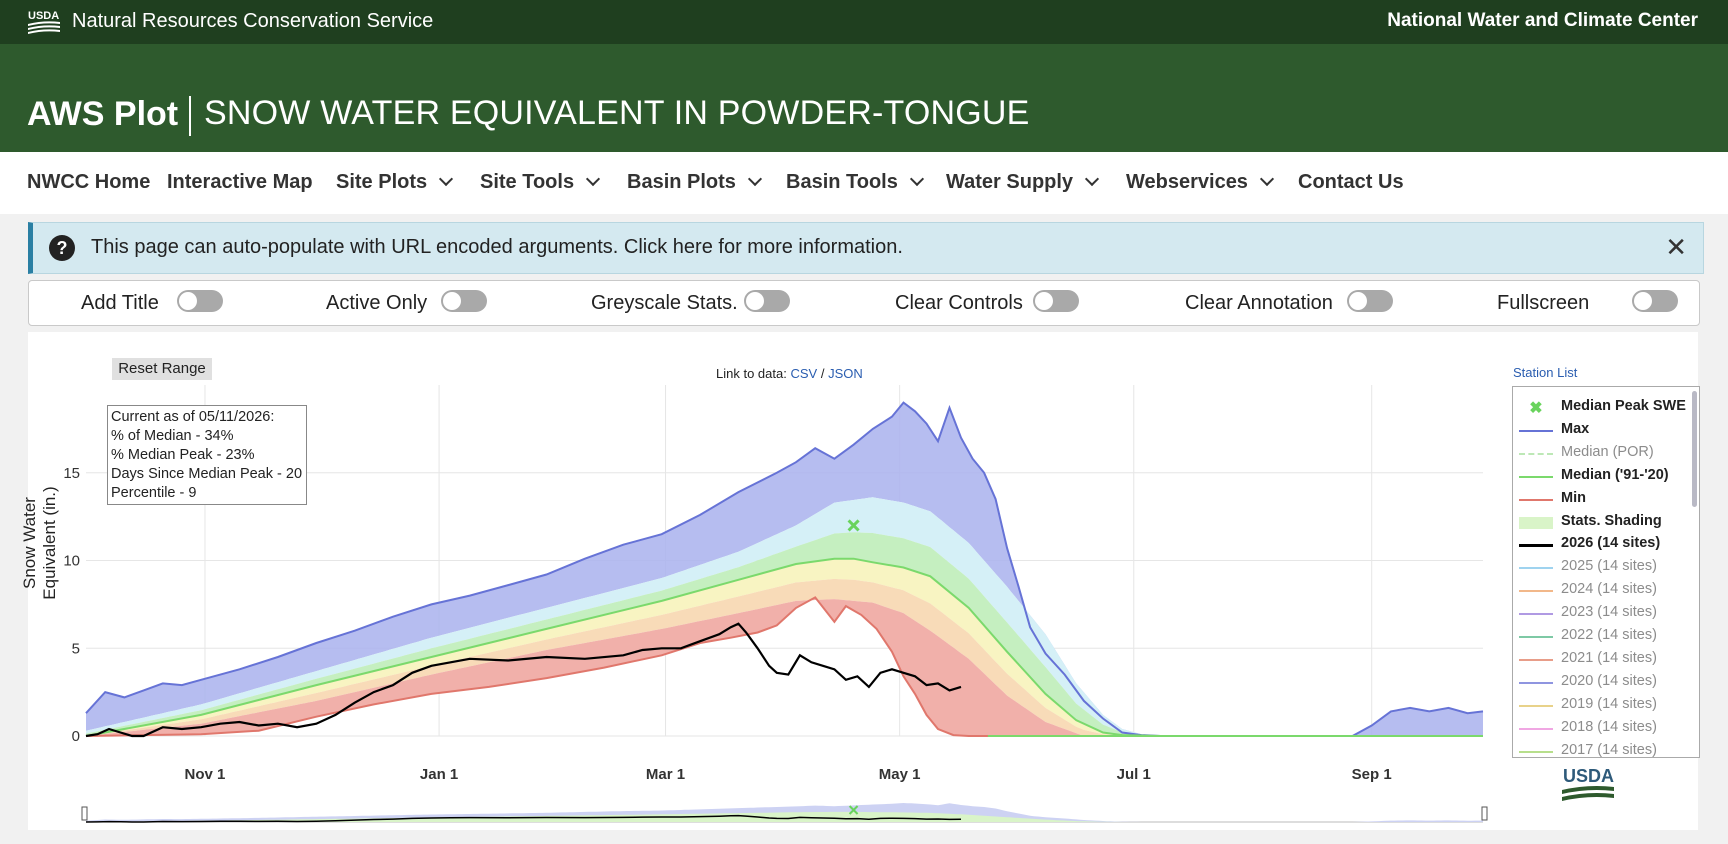  I want to click on link-prefix: Link to data:, so click(751, 373).